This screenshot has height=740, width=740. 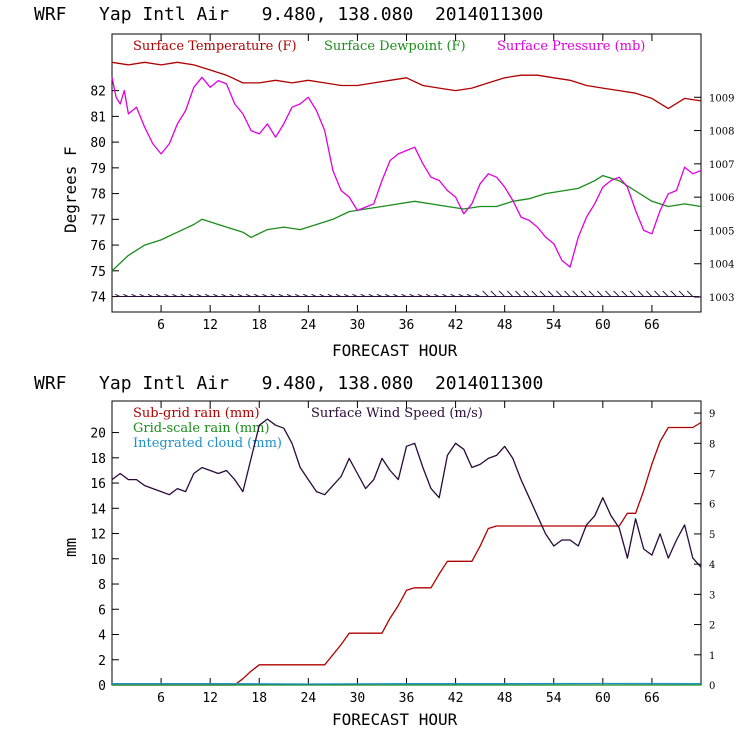 I want to click on legend-temperature: Surface Temperature (F), so click(x=215, y=46).